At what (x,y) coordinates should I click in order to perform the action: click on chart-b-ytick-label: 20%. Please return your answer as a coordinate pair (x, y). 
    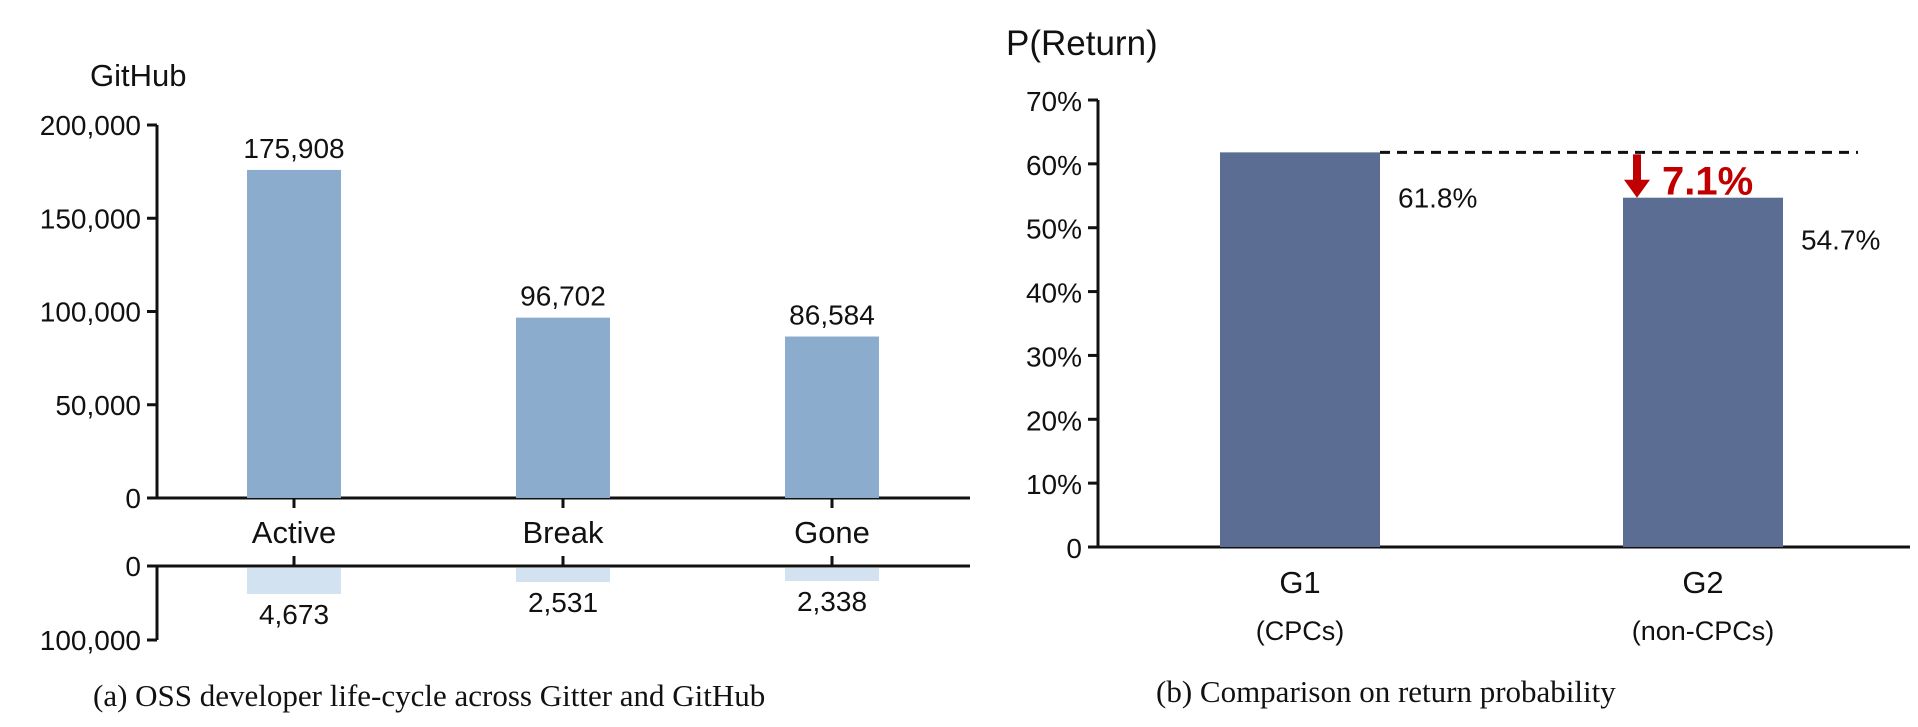
    Looking at the image, I should click on (1054, 420).